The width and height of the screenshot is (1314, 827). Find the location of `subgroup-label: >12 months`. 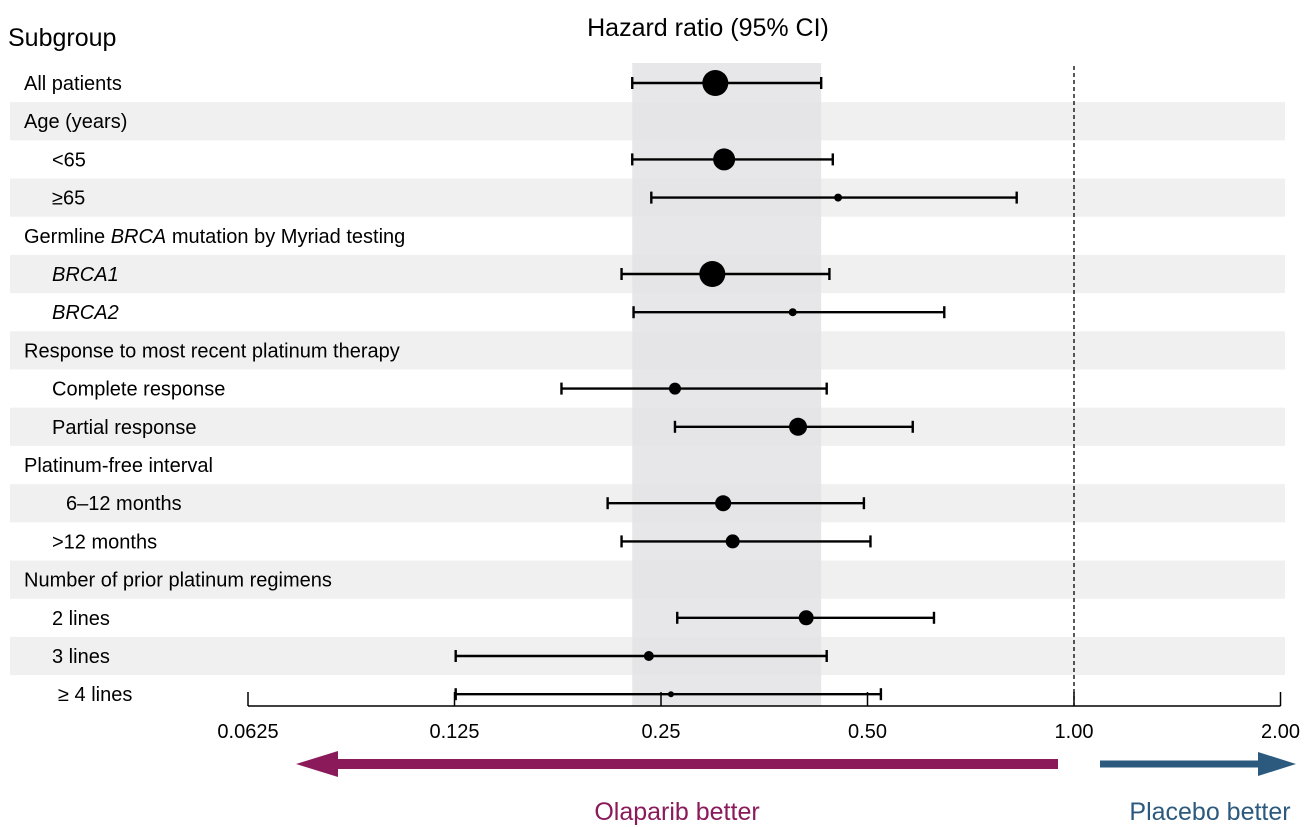

subgroup-label: >12 months is located at coordinates (104, 542).